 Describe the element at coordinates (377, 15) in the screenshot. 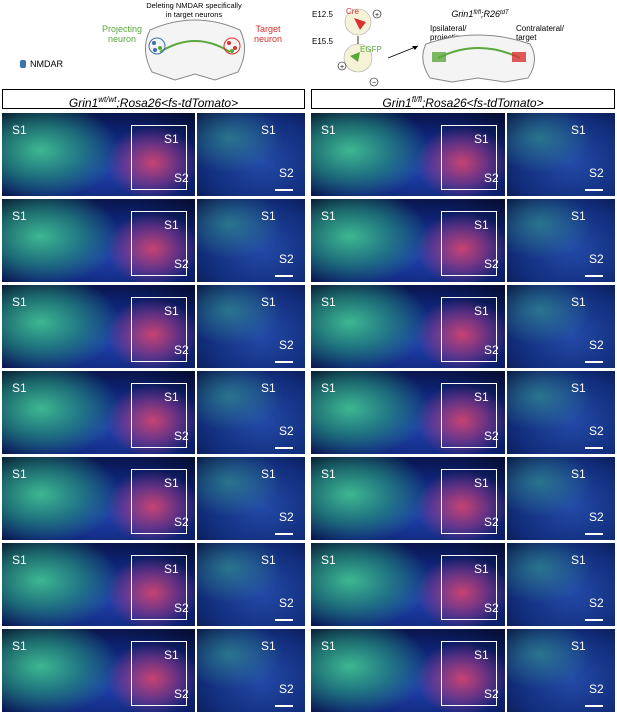

I see `plus-sign-1: +` at that location.